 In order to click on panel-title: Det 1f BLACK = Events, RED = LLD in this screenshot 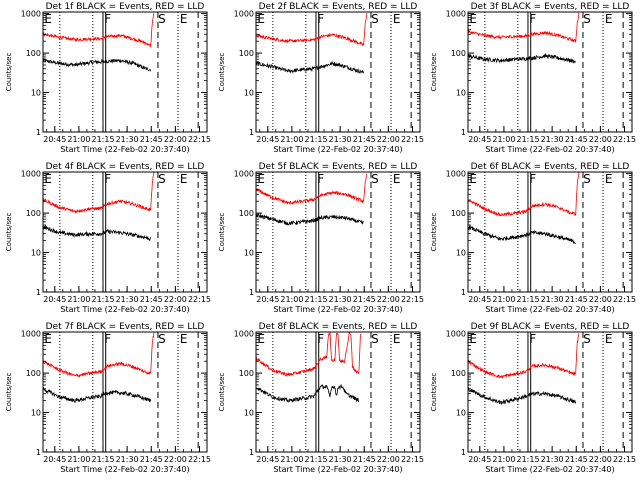, I will do `click(125, 7)`.